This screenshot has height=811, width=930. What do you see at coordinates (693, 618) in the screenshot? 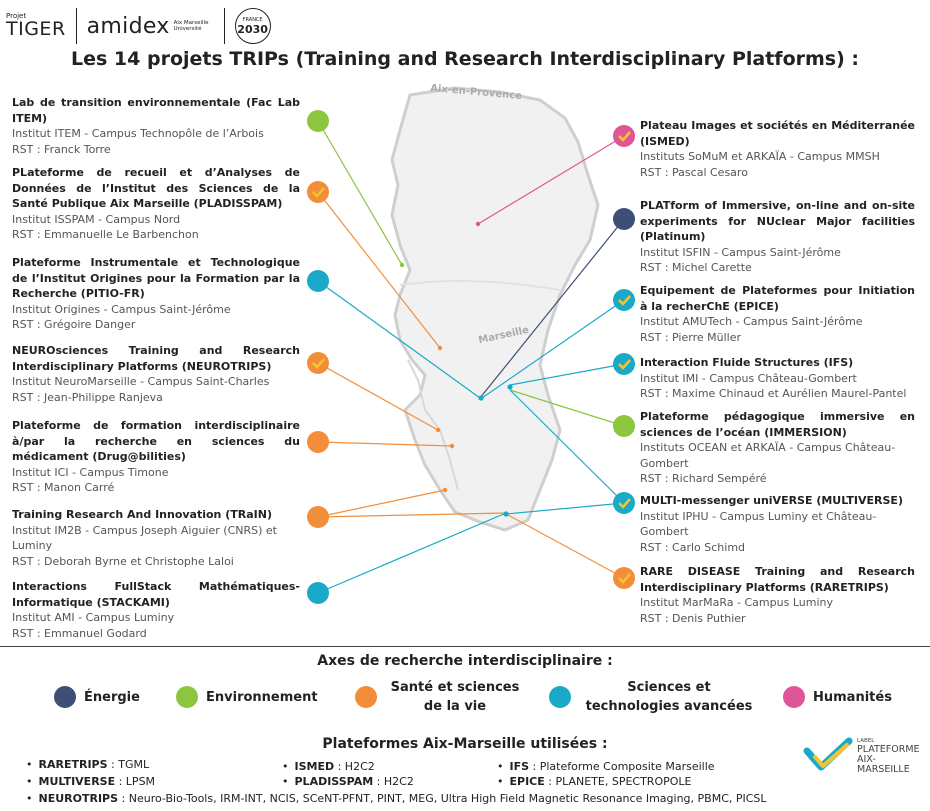
I see `project-rst: RST : Denis Puthier` at bounding box center [693, 618].